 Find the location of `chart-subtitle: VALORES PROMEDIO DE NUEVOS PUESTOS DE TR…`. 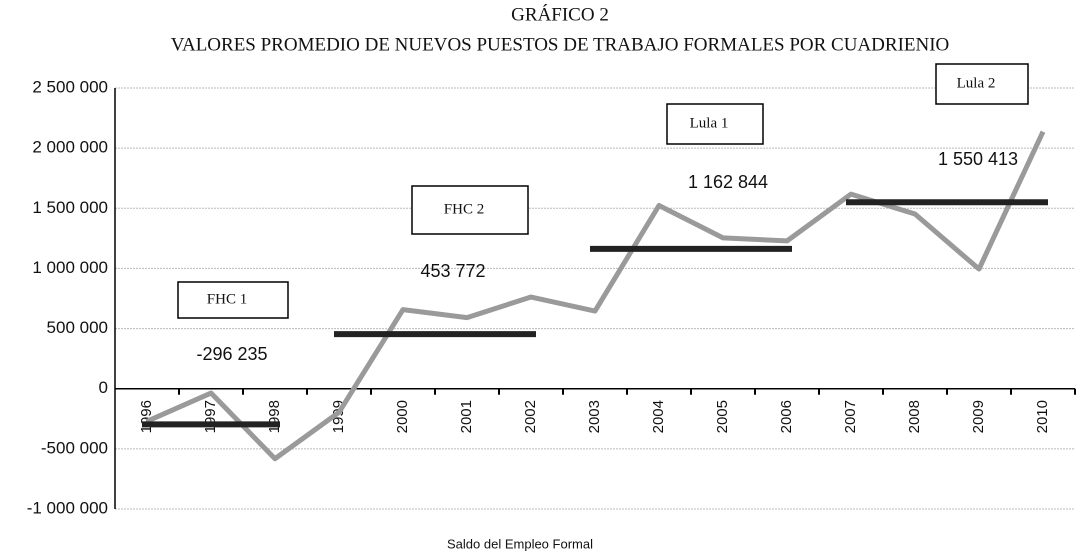

chart-subtitle: VALORES PROMEDIO DE NUEVOS PUESTOS DE TR… is located at coordinates (560, 44).